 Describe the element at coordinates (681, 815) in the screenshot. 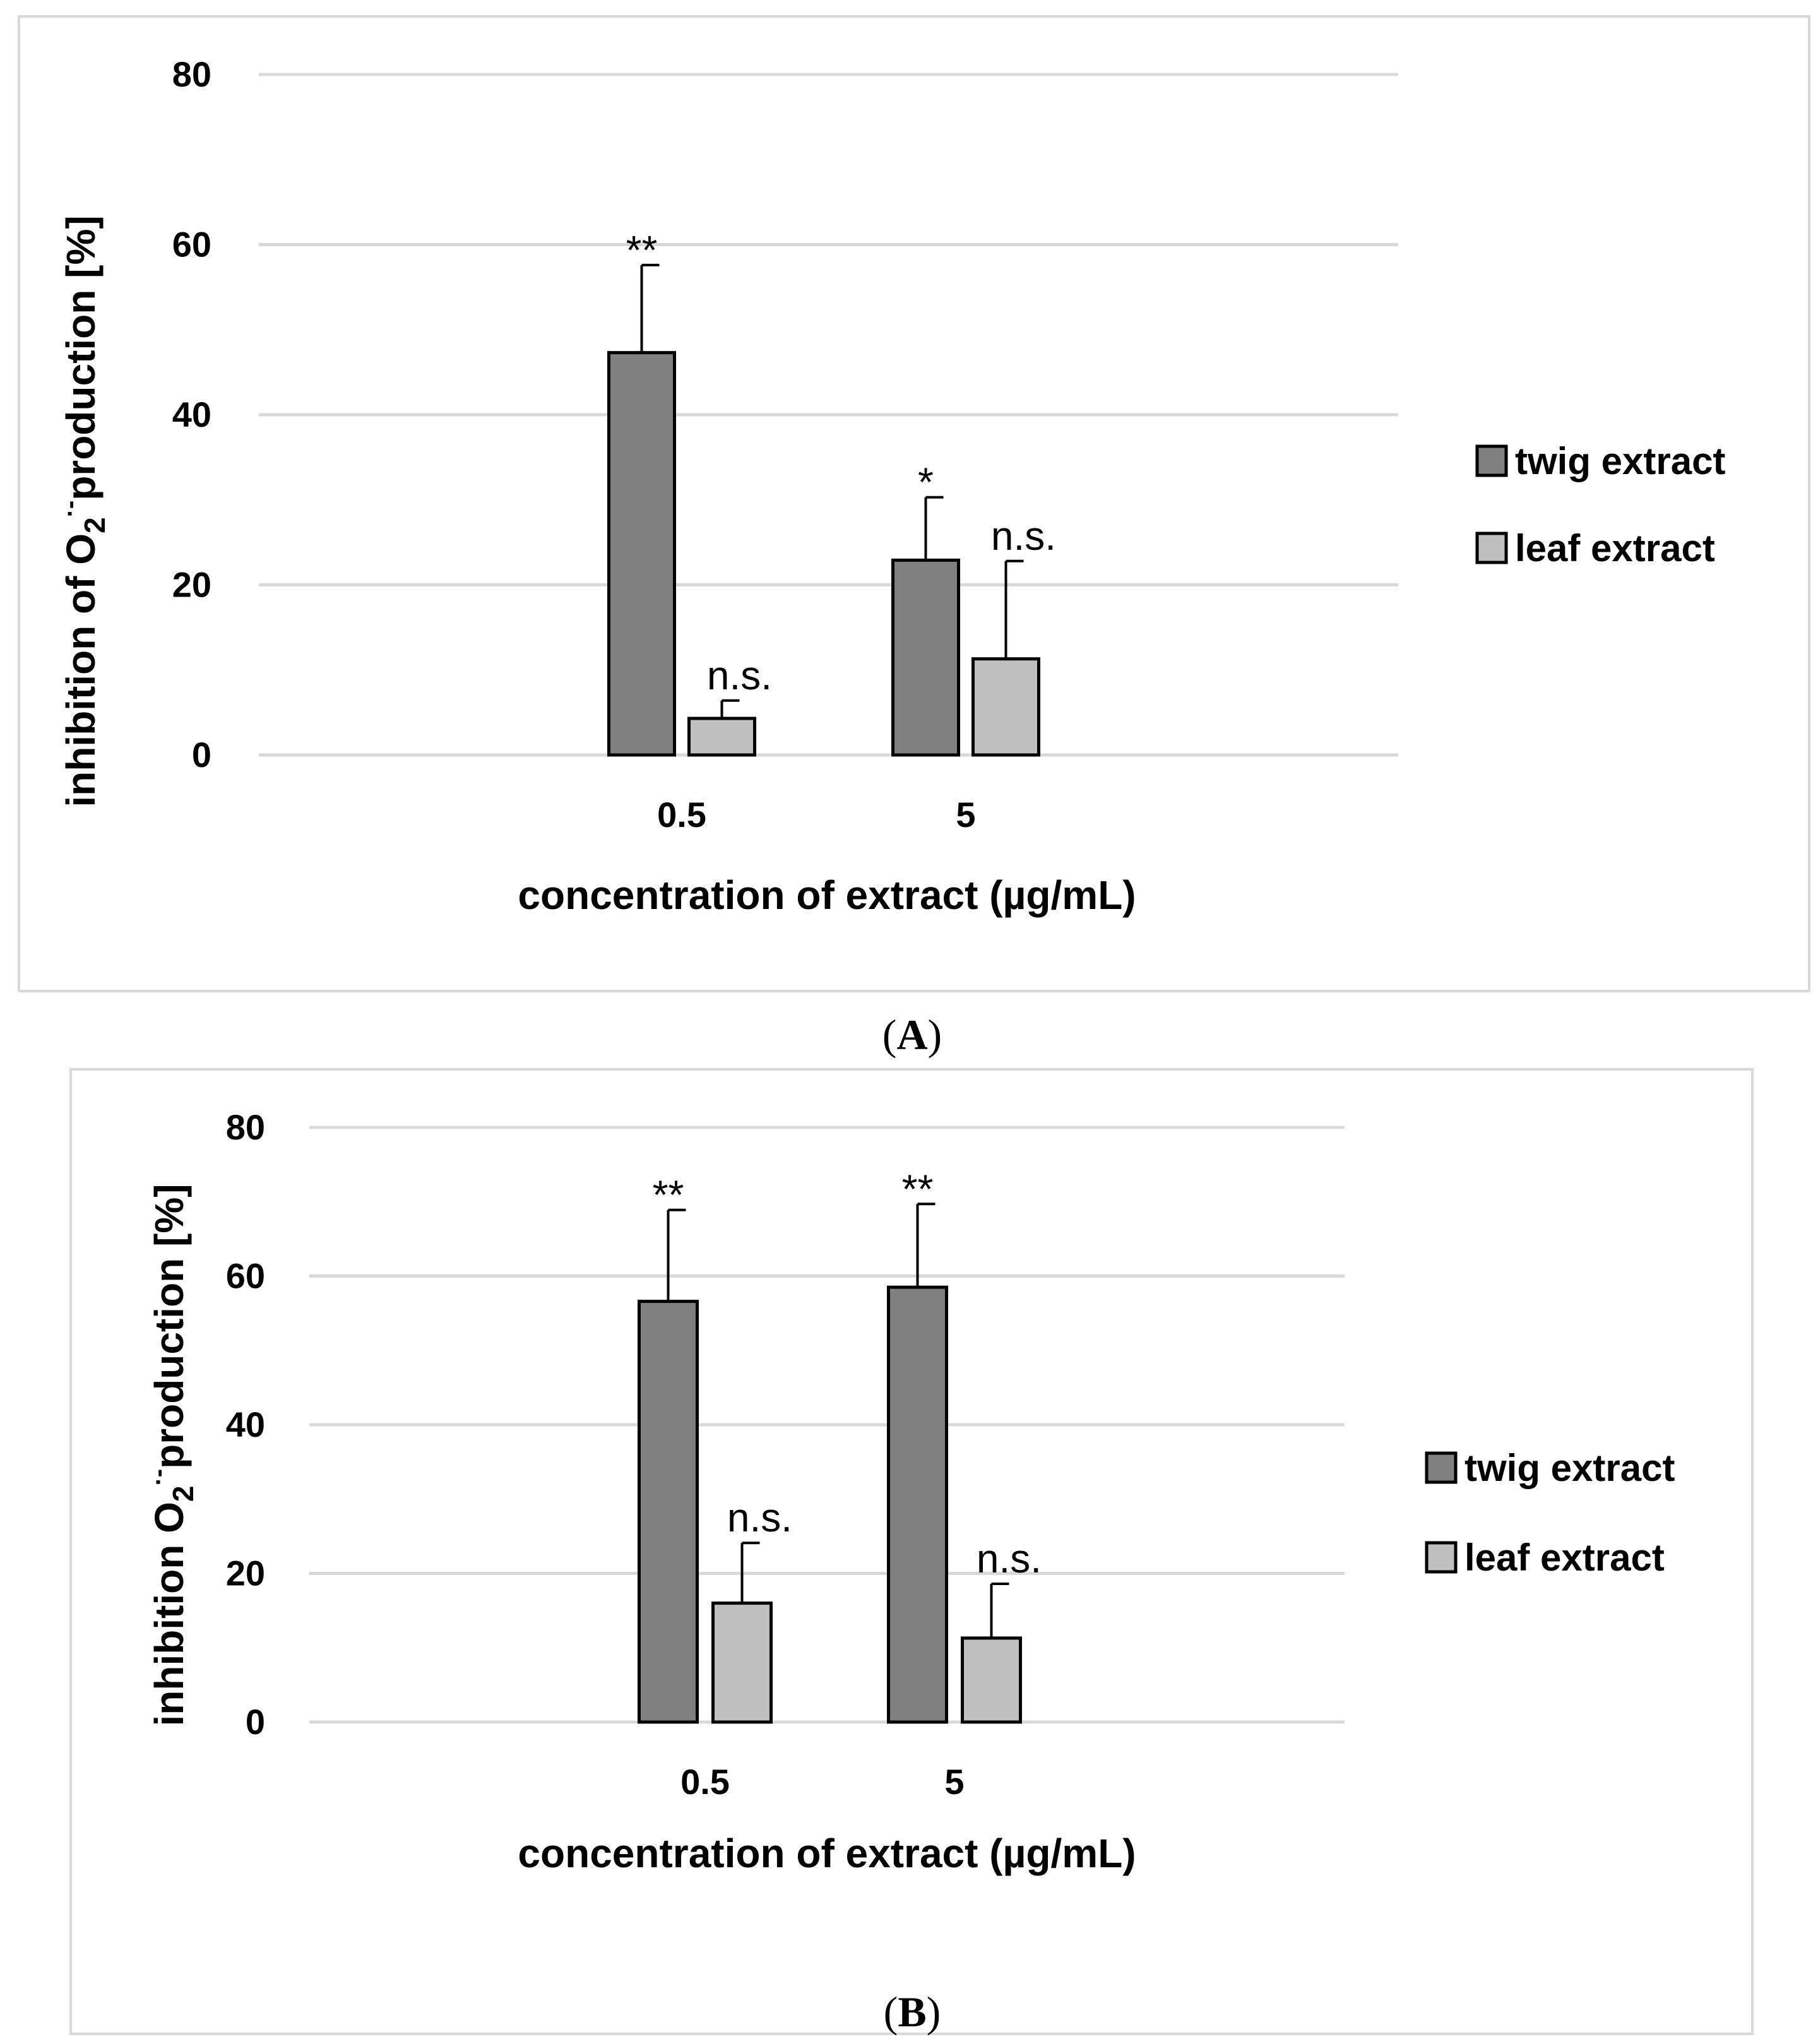

I see `panel-a-x-tick-label: 0.5` at that location.